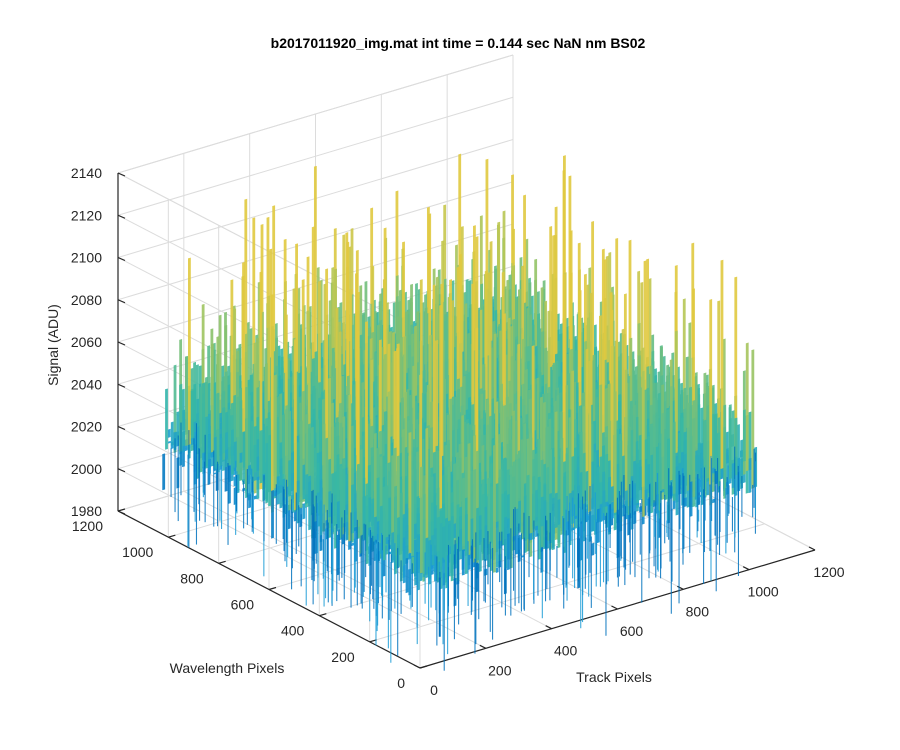 This screenshot has height=750, width=900. I want to click on wall-grid-z-right, so click(315, 156).